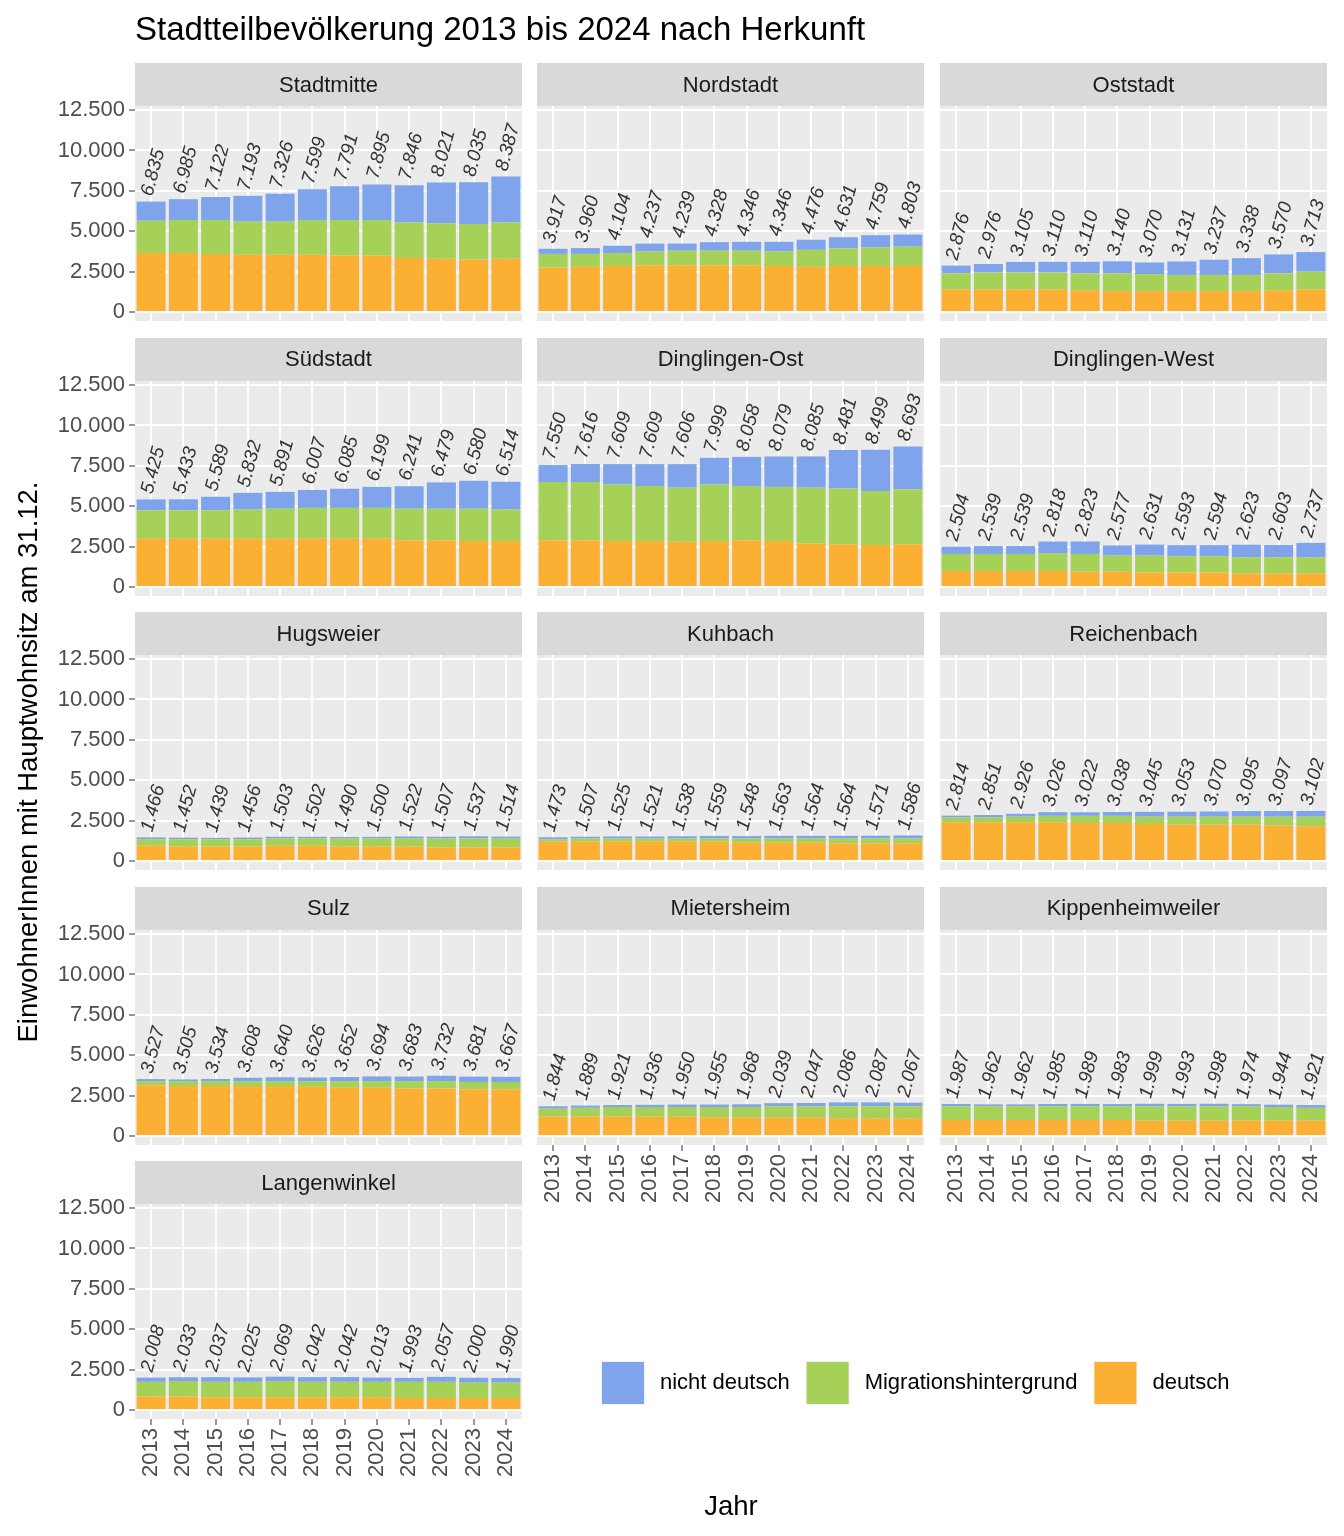  I want to click on x-tick-label: 2024, so click(1309, 1178).